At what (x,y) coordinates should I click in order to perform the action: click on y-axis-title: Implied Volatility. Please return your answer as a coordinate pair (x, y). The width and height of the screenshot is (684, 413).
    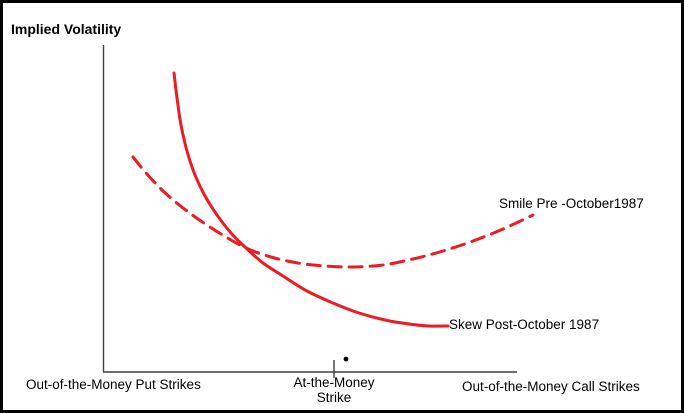
    Looking at the image, I should click on (66, 29).